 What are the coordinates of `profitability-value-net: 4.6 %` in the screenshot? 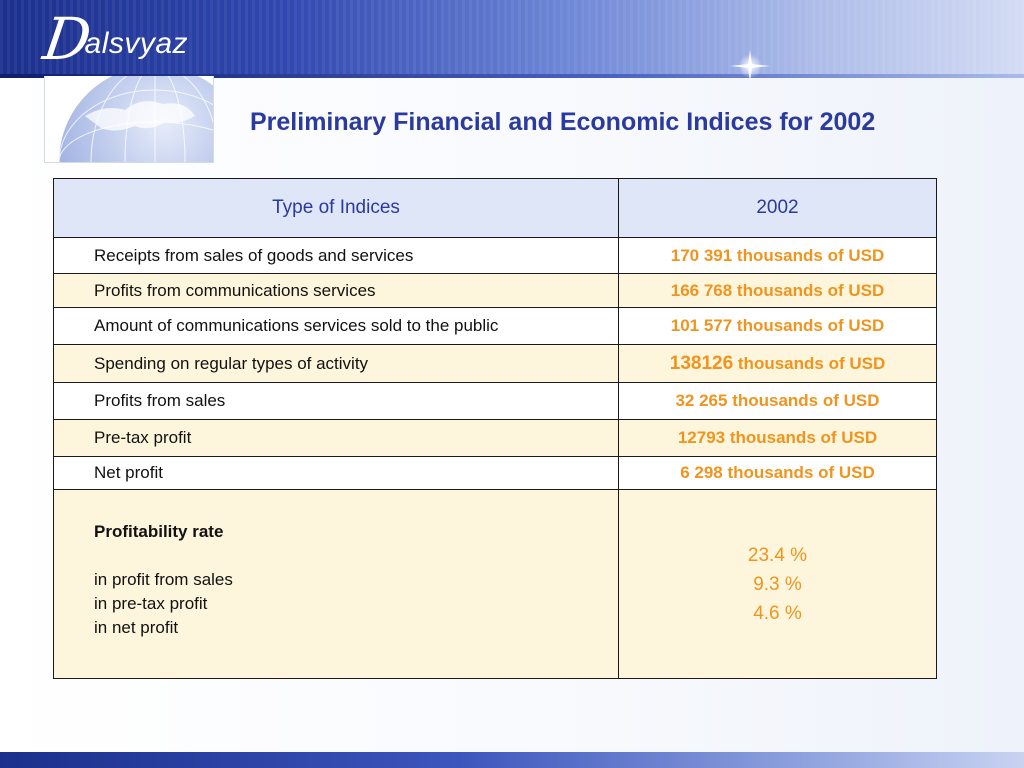 It's located at (777, 613).